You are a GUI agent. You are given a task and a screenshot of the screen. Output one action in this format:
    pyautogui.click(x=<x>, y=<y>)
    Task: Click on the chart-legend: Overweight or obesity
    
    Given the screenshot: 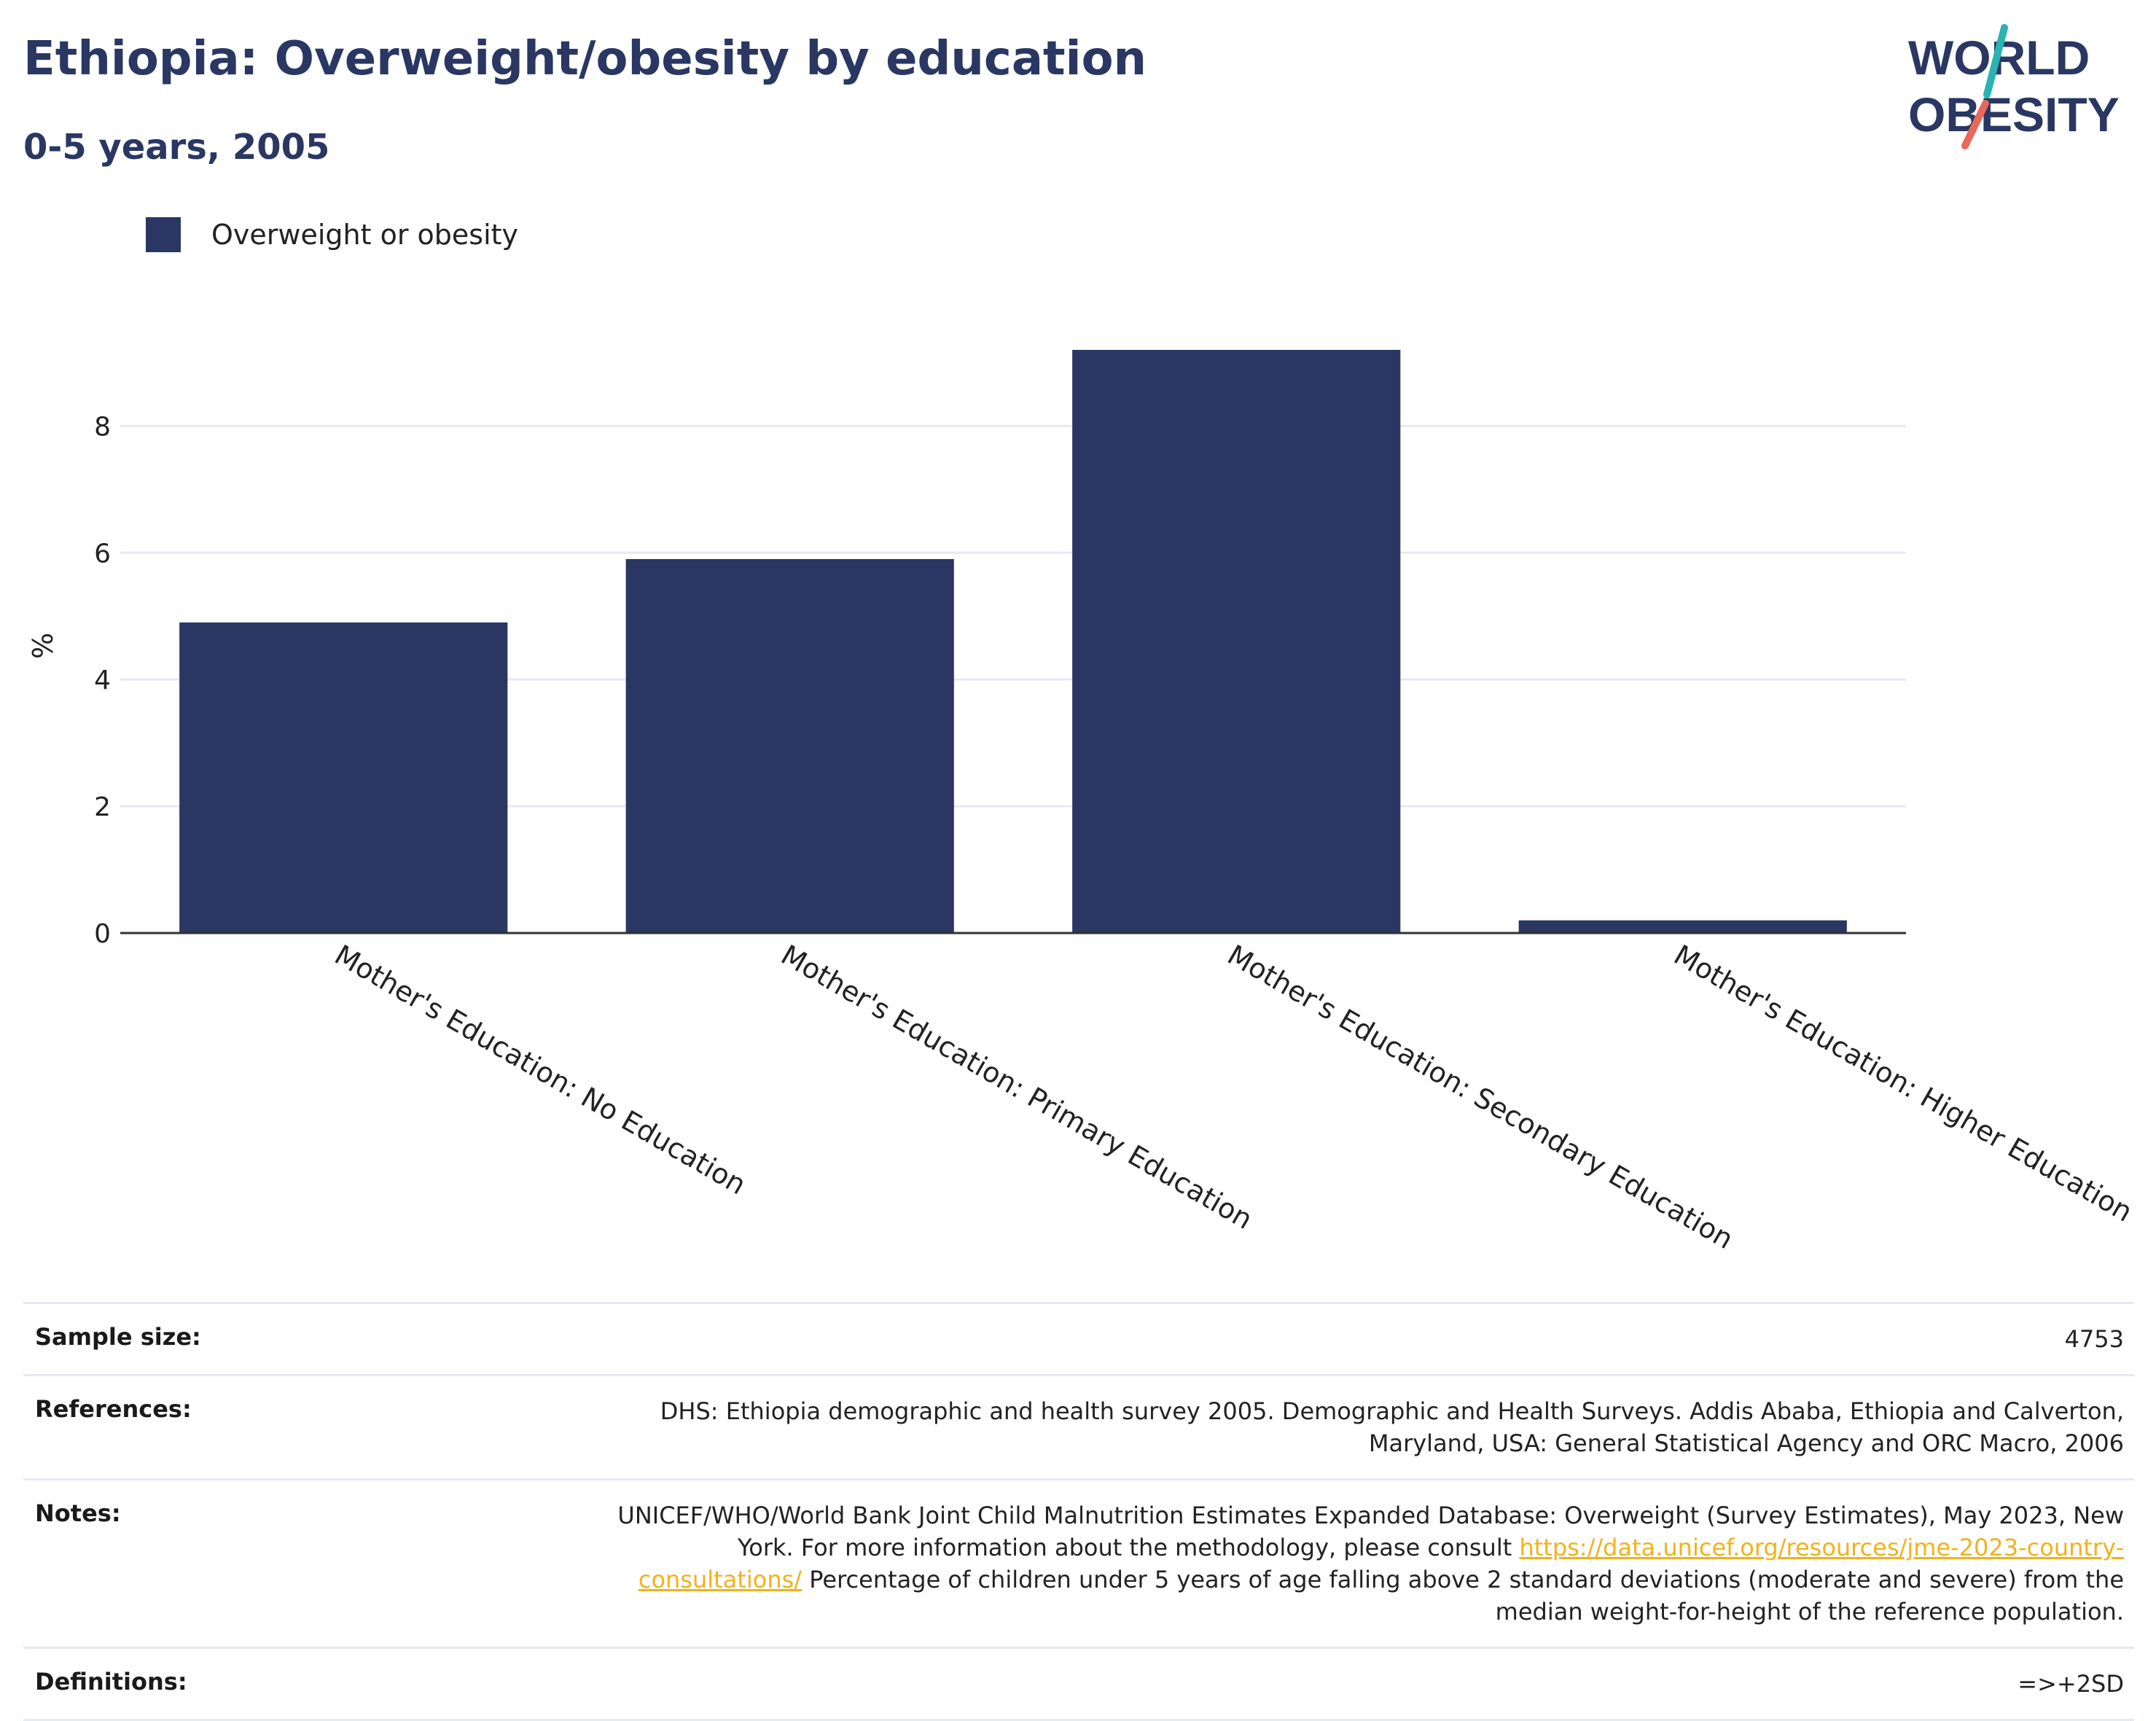 What is the action you would take?
    pyautogui.click(x=332, y=235)
    